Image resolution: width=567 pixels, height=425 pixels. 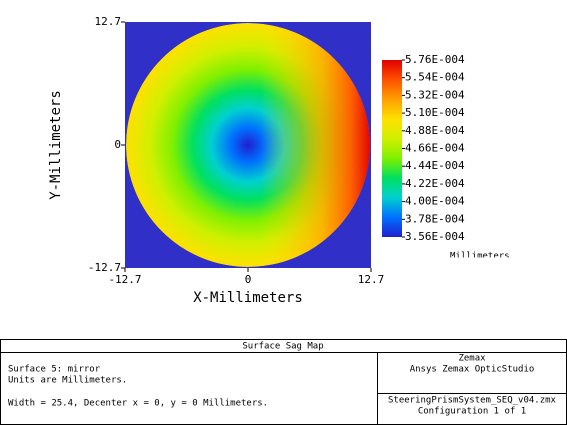 I want to click on colorbar-tick-label: 4.88E-004, so click(x=435, y=130).